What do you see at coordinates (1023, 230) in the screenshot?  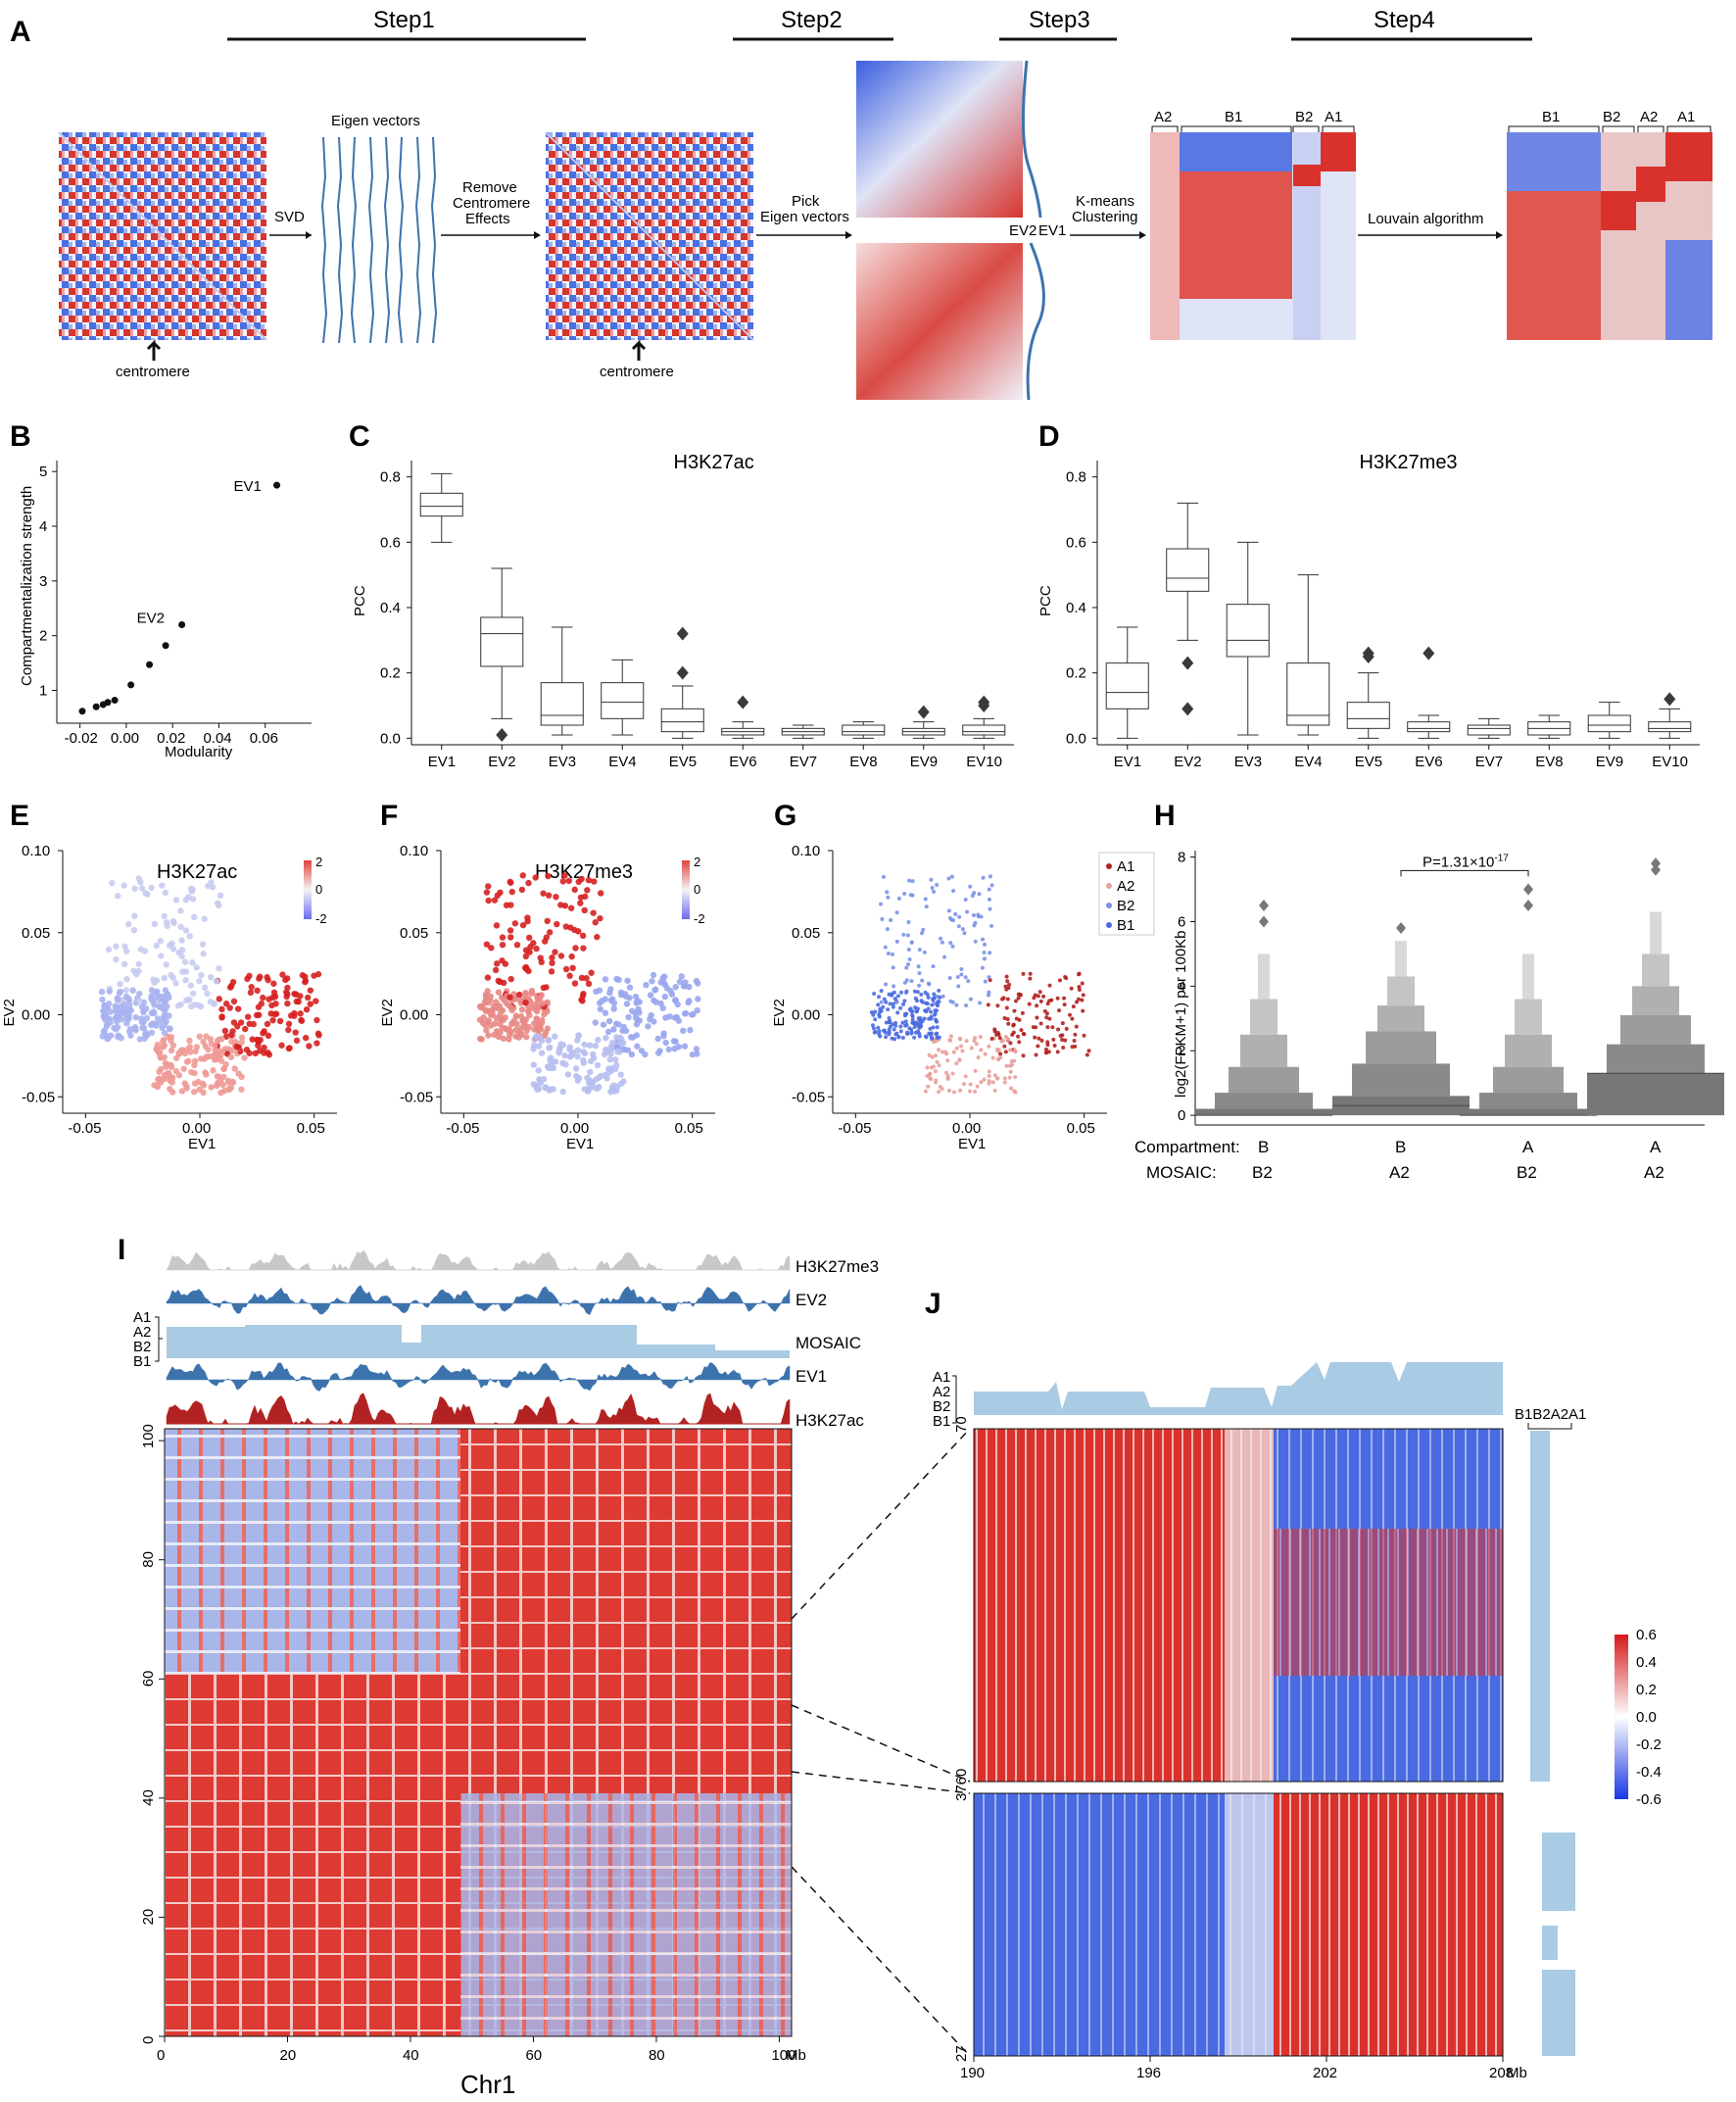 I see `ev2-label: EV2` at bounding box center [1023, 230].